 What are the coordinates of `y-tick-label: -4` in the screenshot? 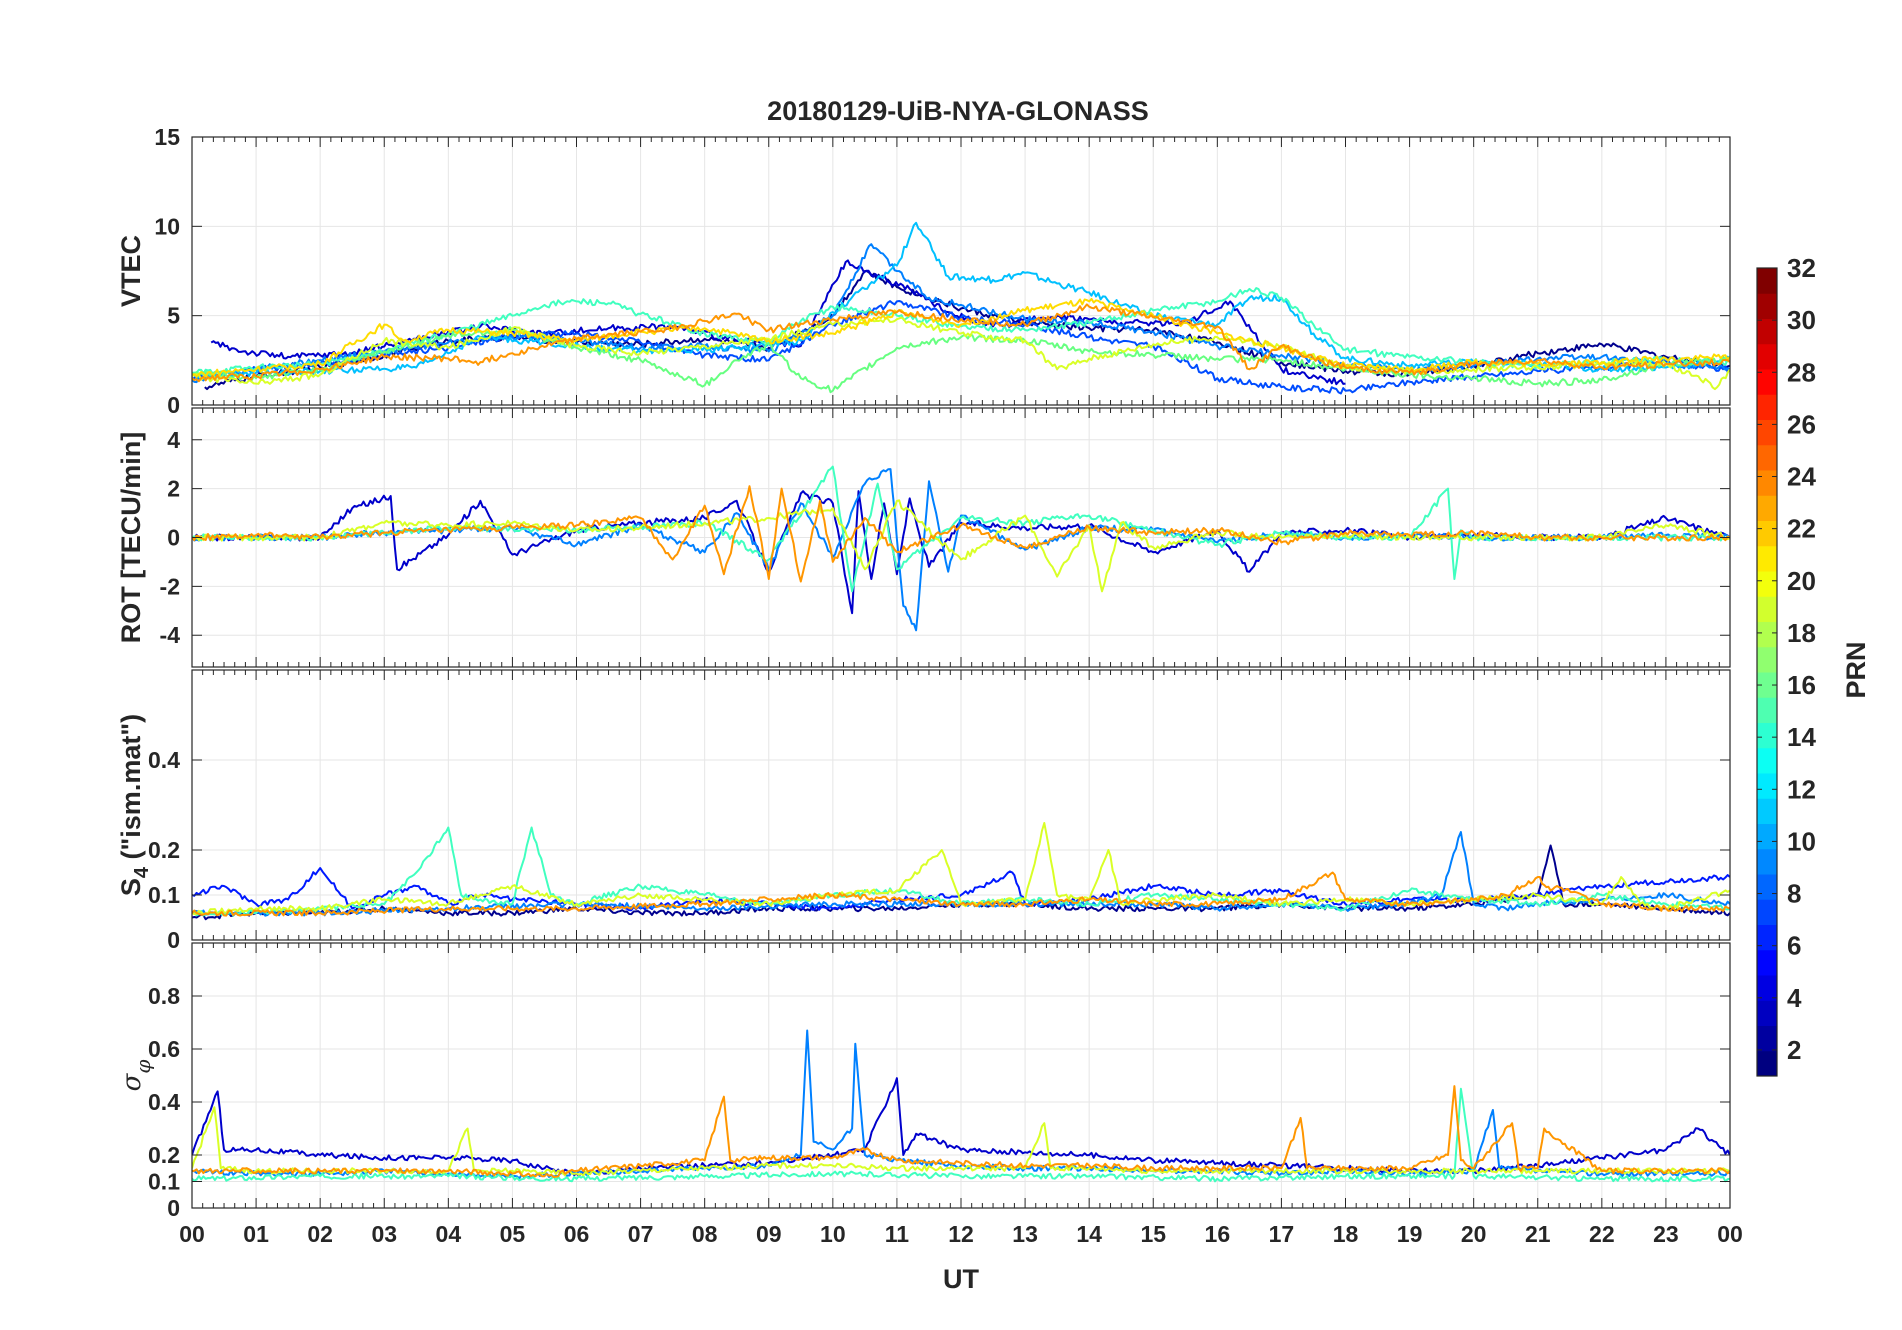 It's located at (170, 635).